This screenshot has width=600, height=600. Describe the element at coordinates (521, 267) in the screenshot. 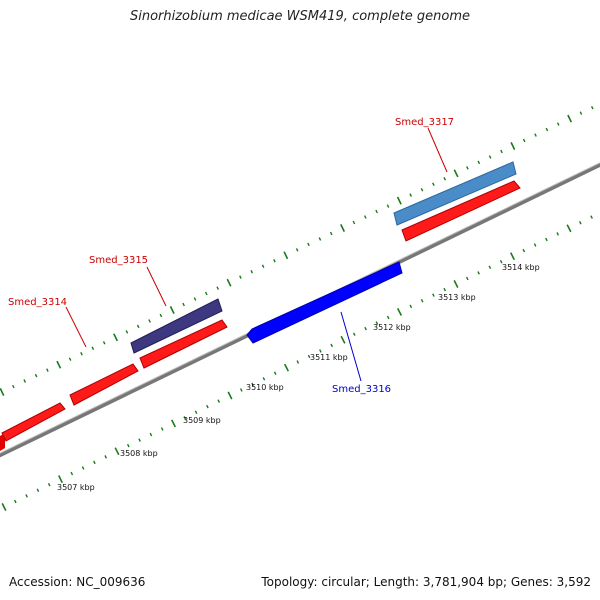

I see `scale-label: 3514 kbp` at that location.